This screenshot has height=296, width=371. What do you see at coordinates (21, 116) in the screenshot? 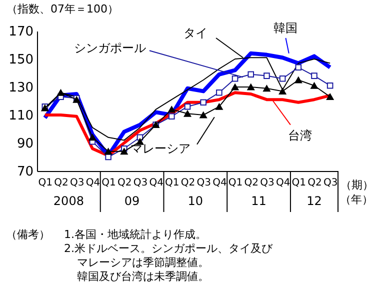
I see `y-tick-label: 110` at bounding box center [21, 116].